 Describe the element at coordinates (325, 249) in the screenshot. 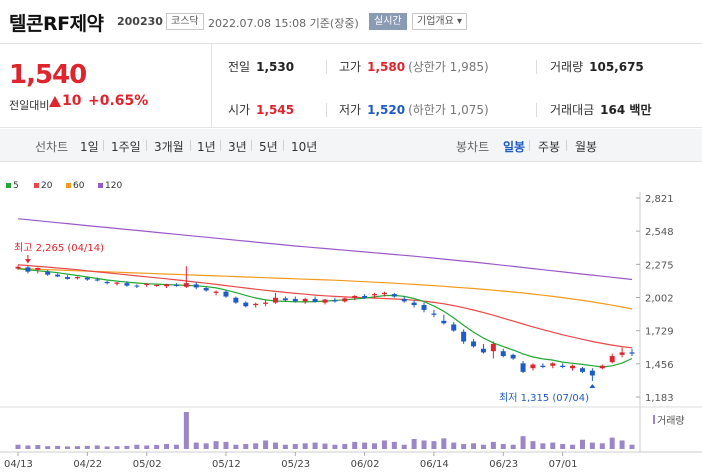

I see `ma120-line` at that location.